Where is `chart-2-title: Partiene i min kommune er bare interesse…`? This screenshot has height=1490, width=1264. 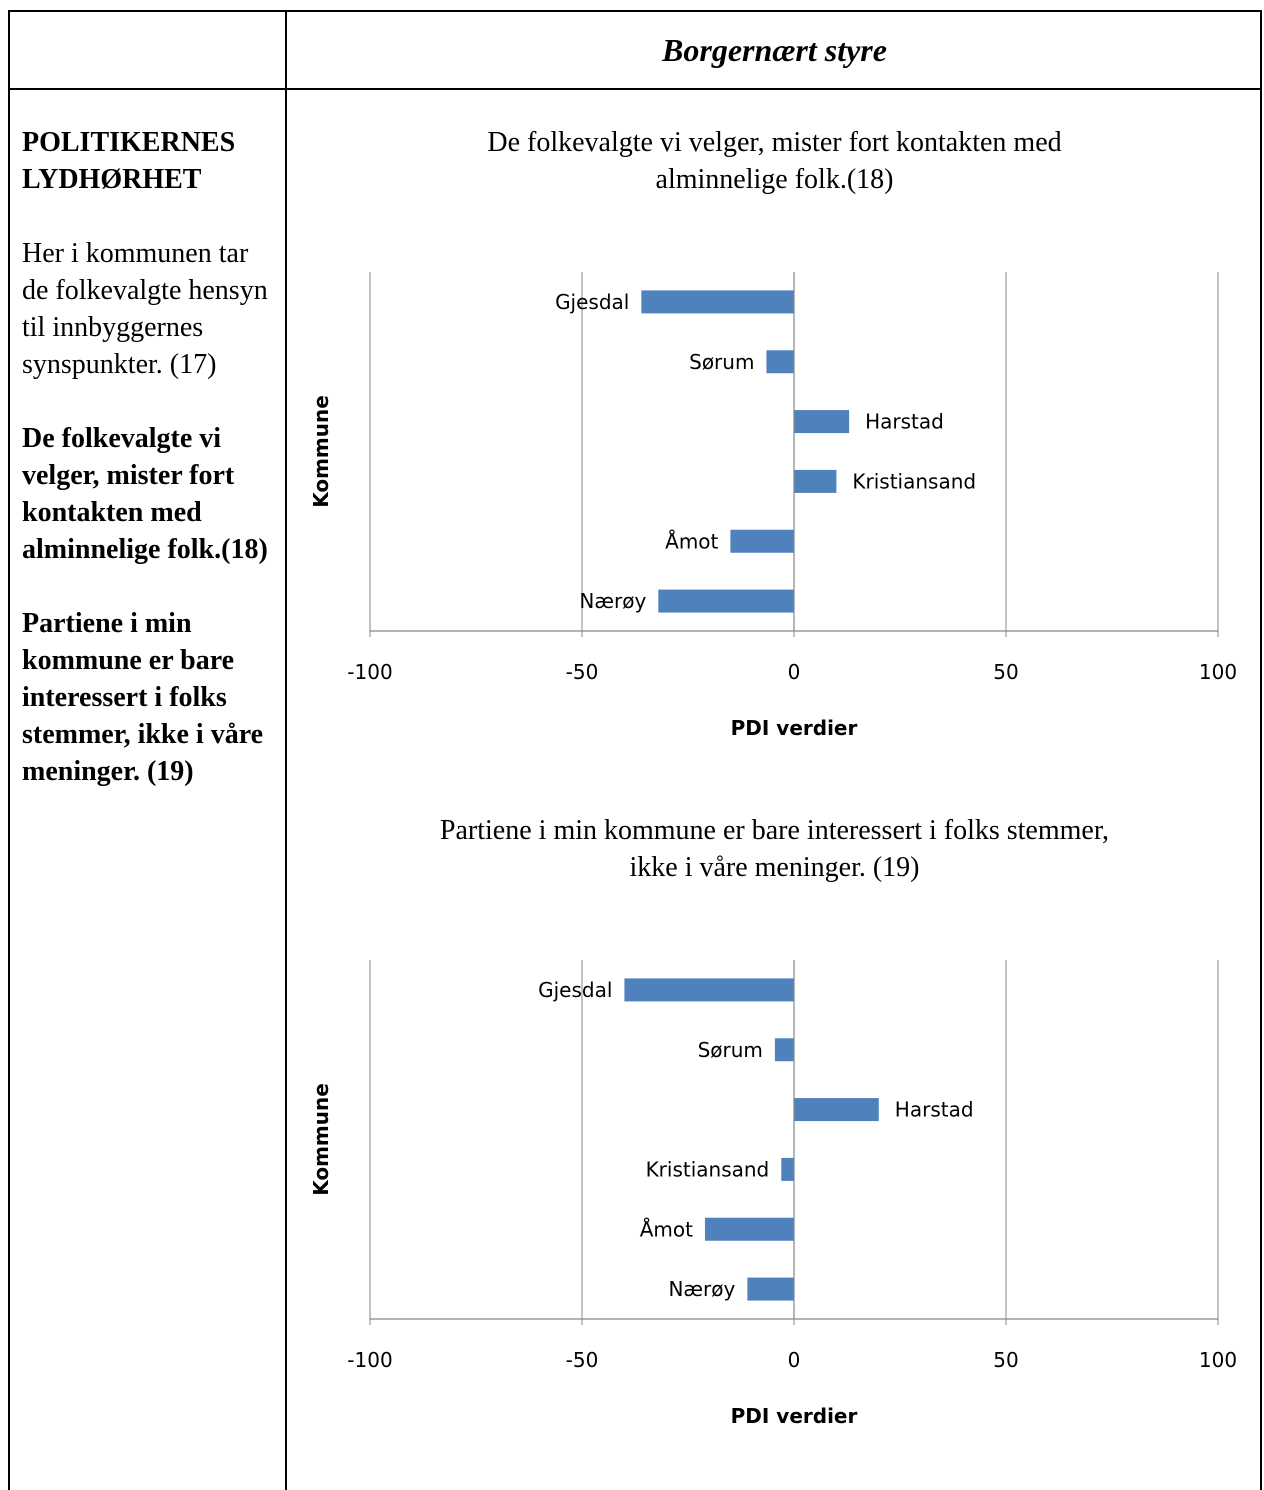
chart-2-title: Partiene i min kommune er bare interesse… is located at coordinates (774, 849).